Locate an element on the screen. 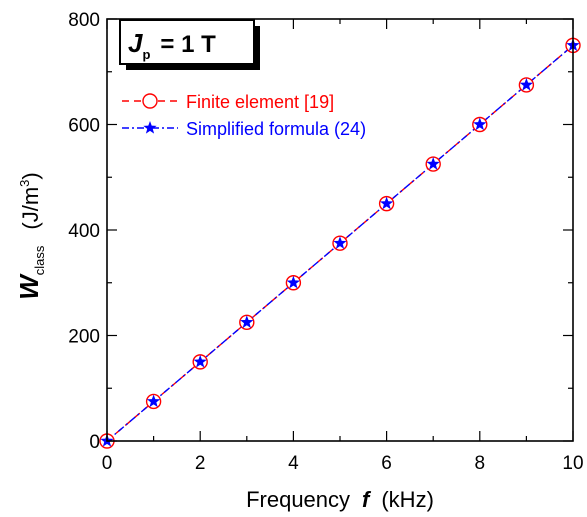  y-tick-label: 400 is located at coordinates (84, 231).